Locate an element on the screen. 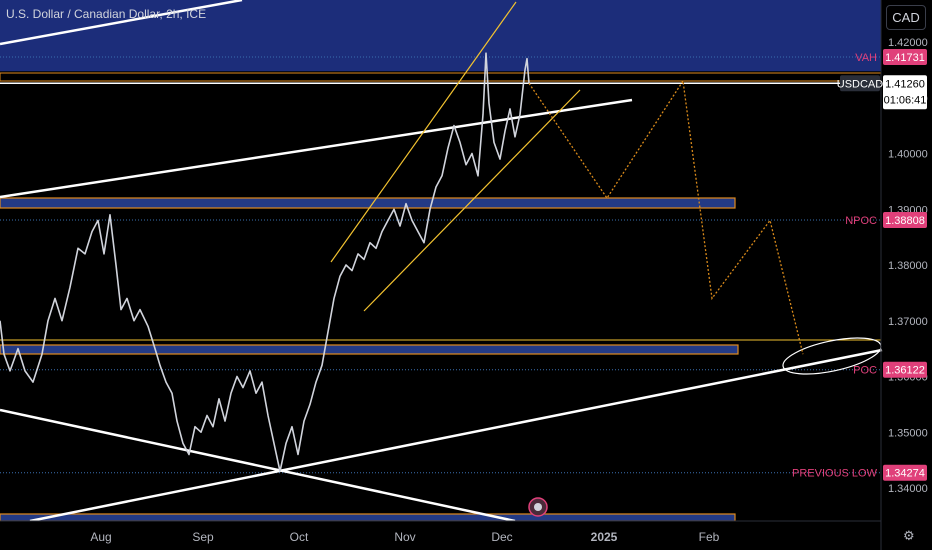  value-area-band is located at coordinates (440, 36).